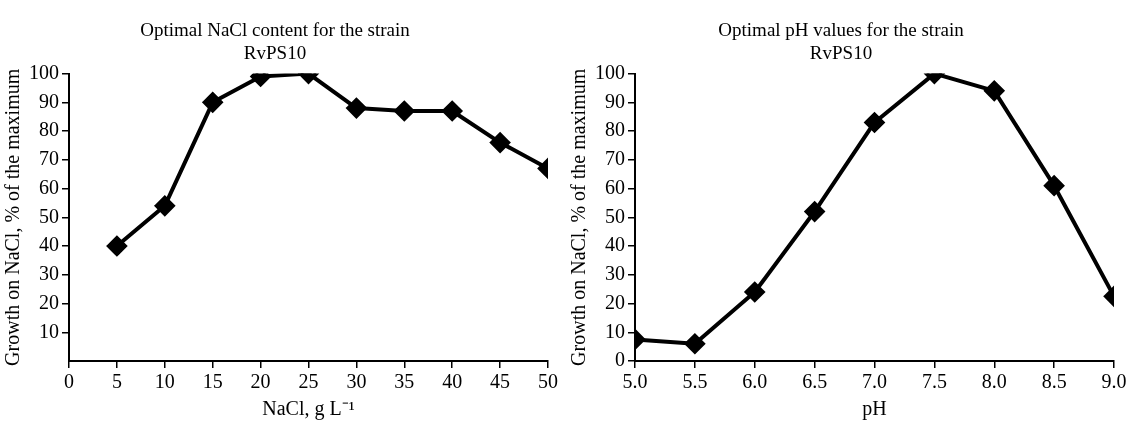 The height and width of the screenshot is (424, 1132). Describe the element at coordinates (69, 381) in the screenshot. I see `x-tick-label: 0` at that location.